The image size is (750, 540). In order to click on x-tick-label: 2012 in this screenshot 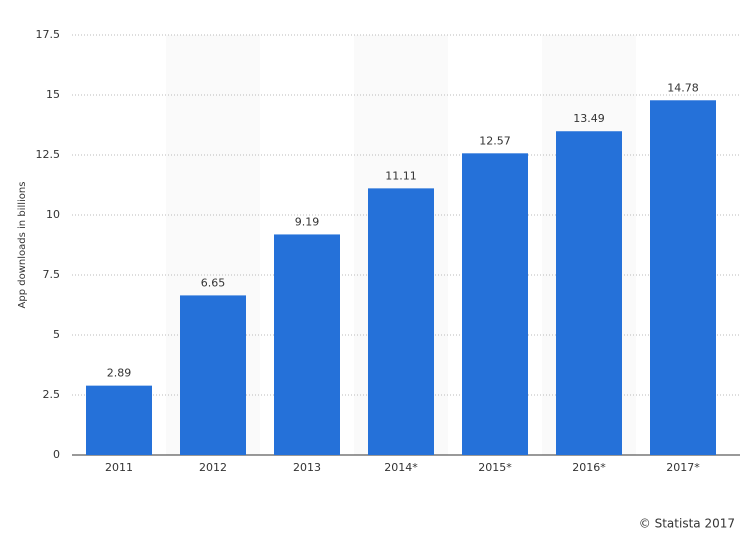, I will do `click(213, 467)`.